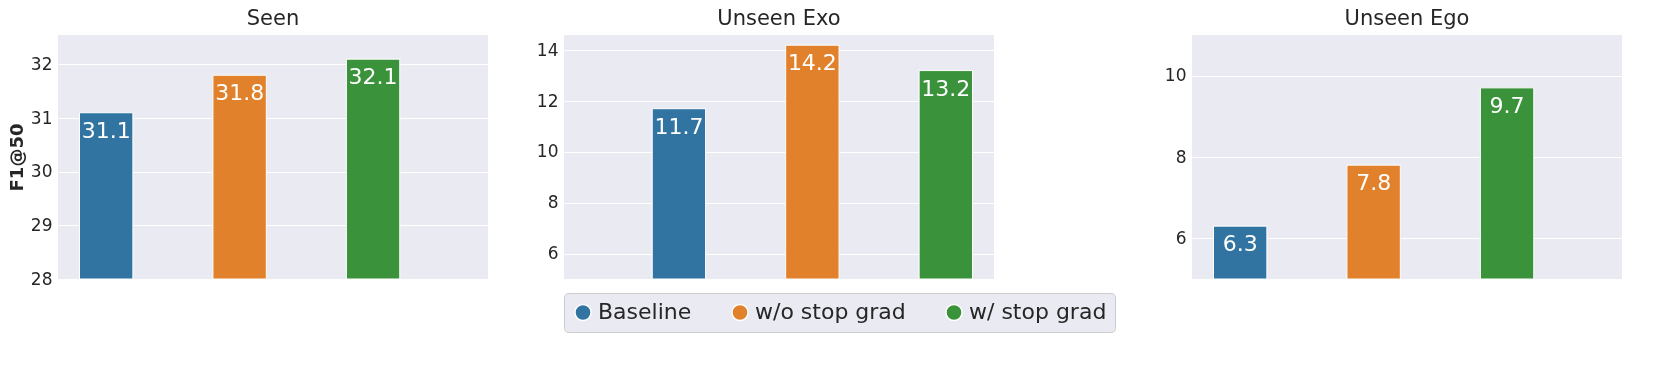 The height and width of the screenshot is (380, 1662). I want to click on data-label: 11.7, so click(679, 126).